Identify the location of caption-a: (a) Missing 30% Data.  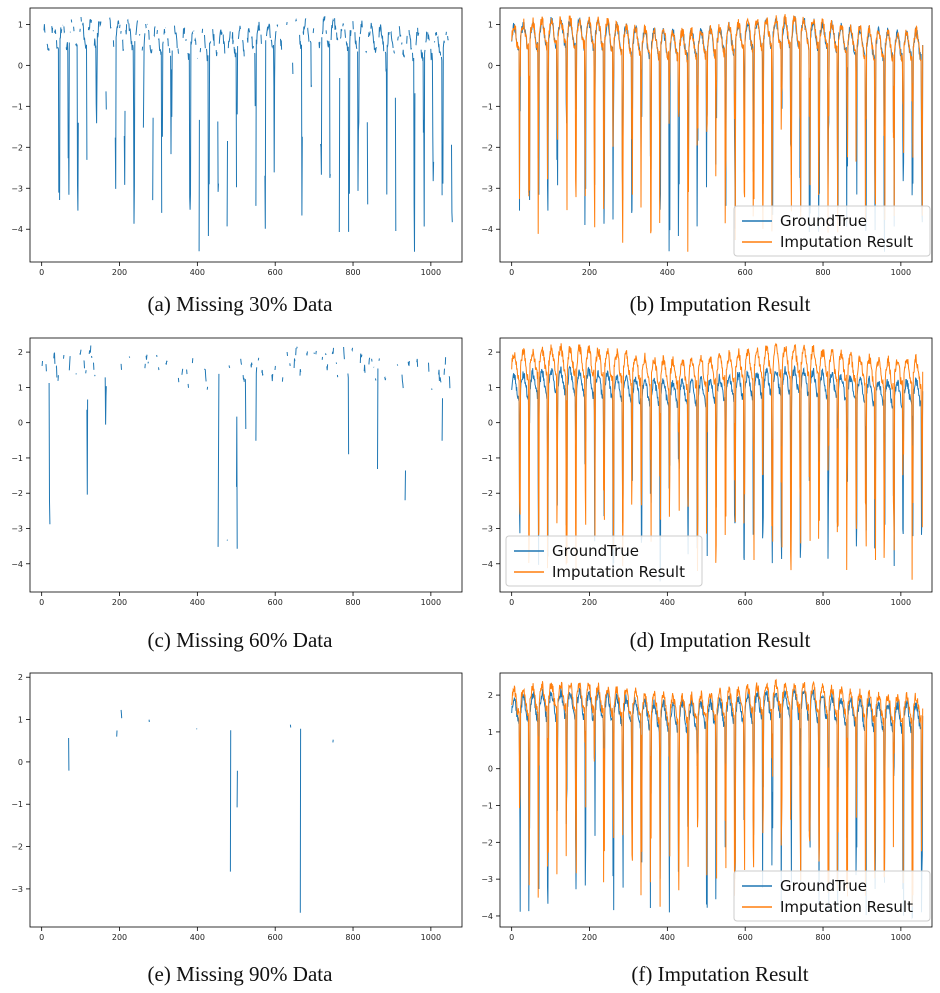
(240, 304).